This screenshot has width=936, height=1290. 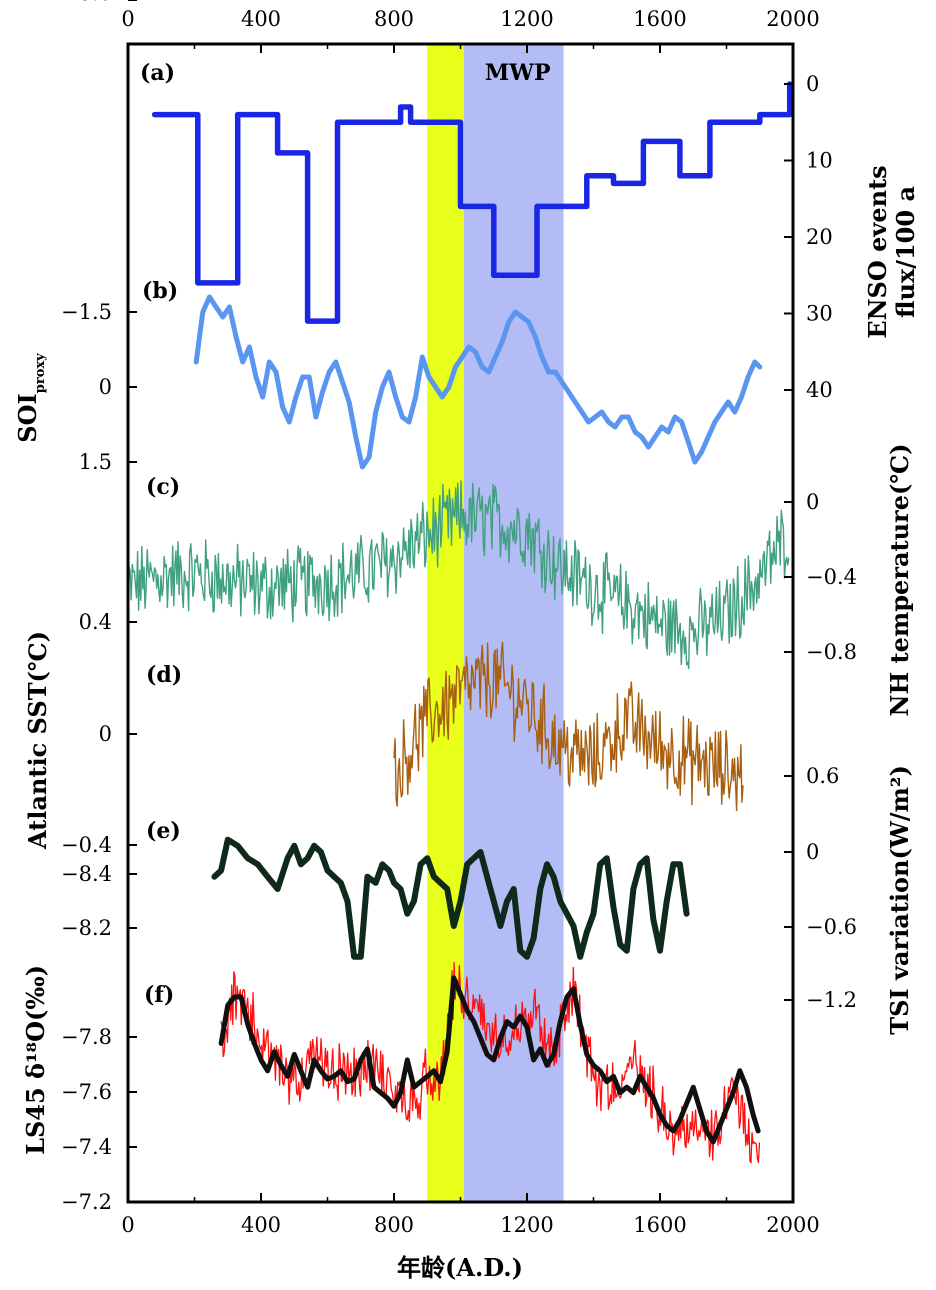 I want to click on series-f-ls45-raw, so click(x=490, y=1063).